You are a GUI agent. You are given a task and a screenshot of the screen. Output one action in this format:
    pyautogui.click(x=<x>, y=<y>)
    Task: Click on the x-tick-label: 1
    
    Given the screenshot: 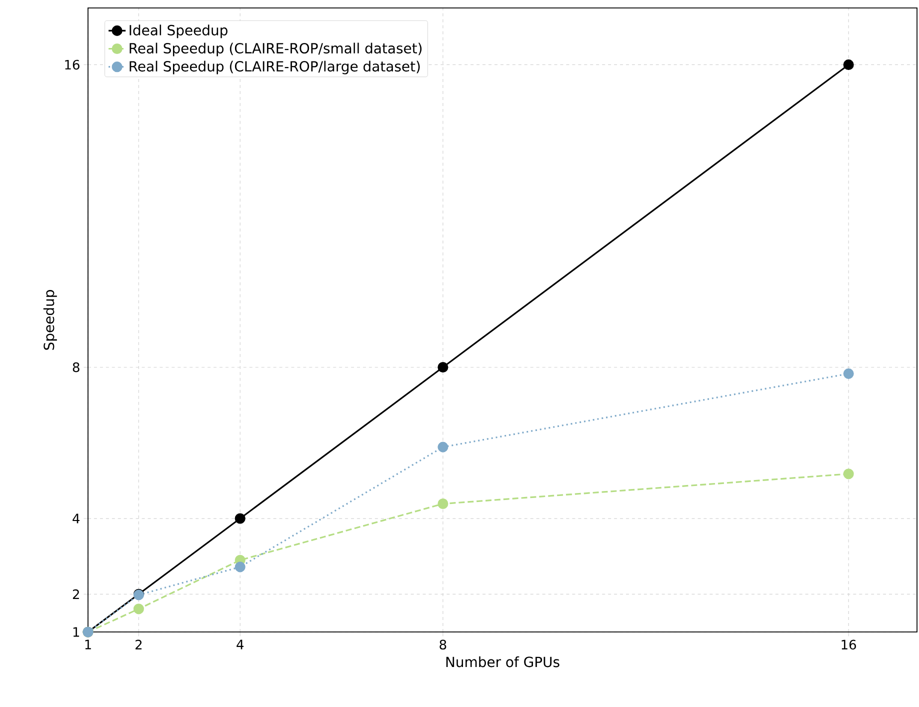 What is the action you would take?
    pyautogui.click(x=88, y=645)
    